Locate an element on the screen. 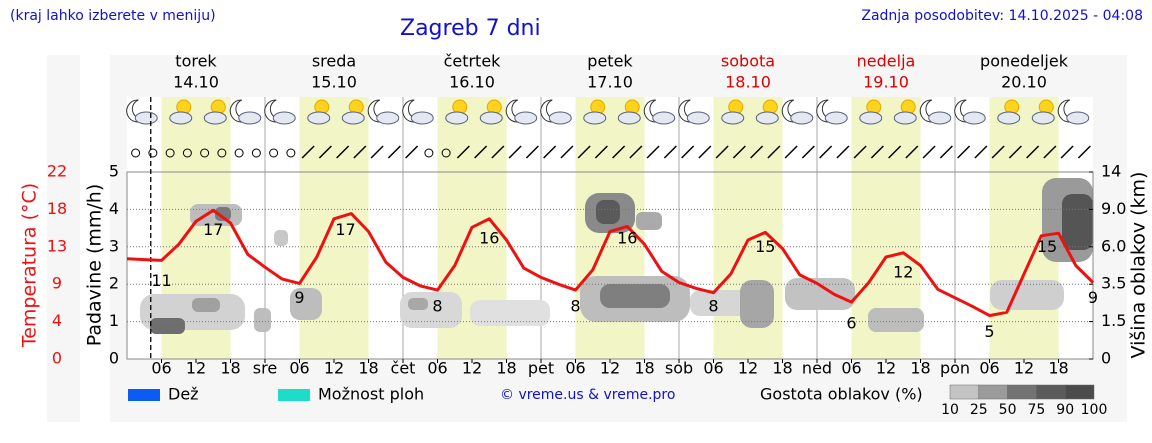 Image resolution: width=1152 pixels, height=443 pixels. y2-tick-label: 0 is located at coordinates (1106, 358).